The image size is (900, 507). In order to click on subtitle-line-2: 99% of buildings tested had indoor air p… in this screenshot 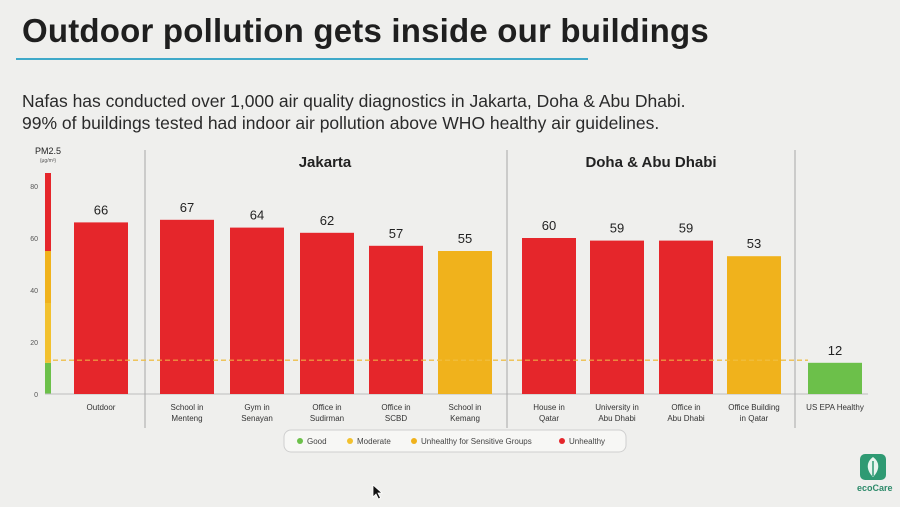, I will do `click(341, 123)`.